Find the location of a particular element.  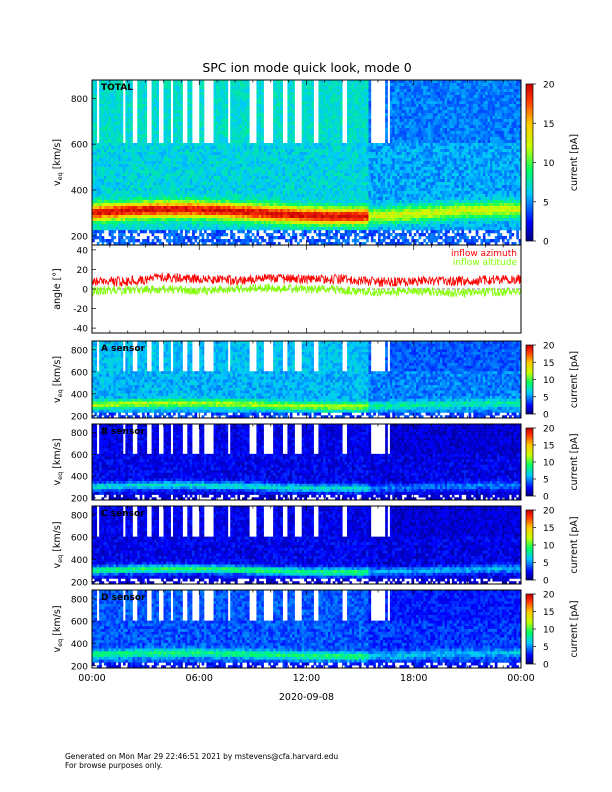

y-tick-label: 20 is located at coordinates (83, 271).